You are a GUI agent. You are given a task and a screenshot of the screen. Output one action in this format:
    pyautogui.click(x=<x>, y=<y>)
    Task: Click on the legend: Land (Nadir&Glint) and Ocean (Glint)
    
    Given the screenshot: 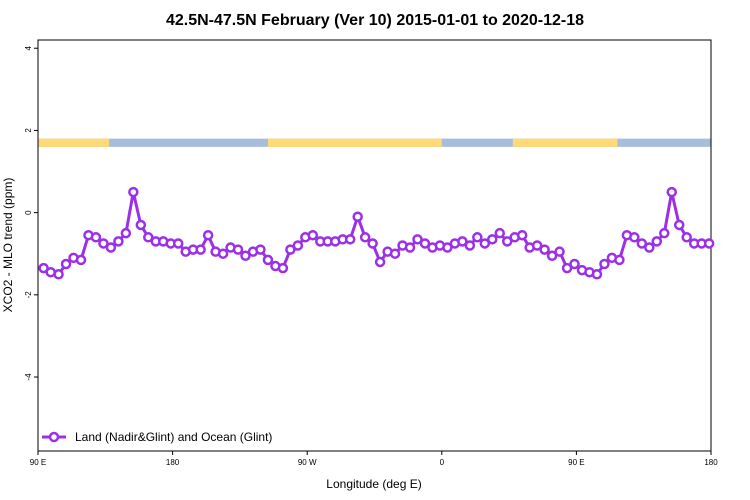 What is the action you would take?
    pyautogui.click(x=157, y=437)
    